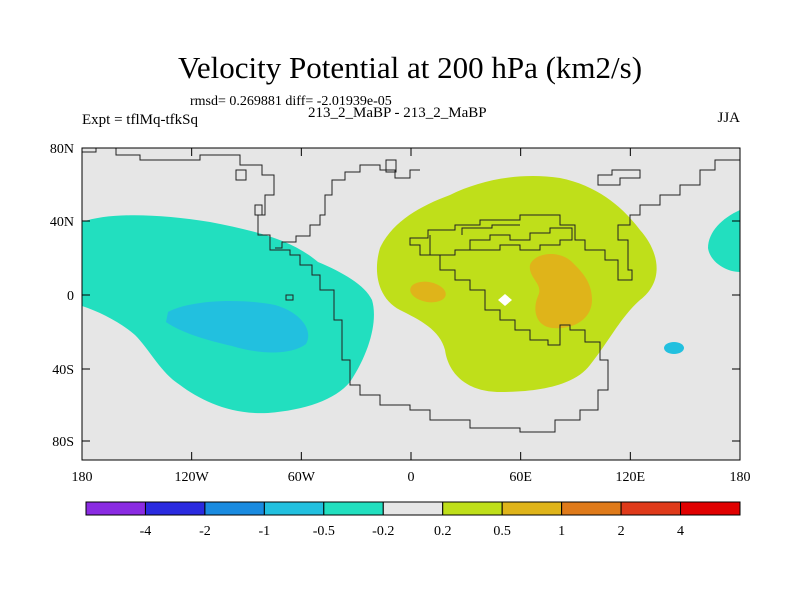 The image size is (800, 600). Describe the element at coordinates (63, 370) in the screenshot. I see `lat-tick-label: 40S` at that location.